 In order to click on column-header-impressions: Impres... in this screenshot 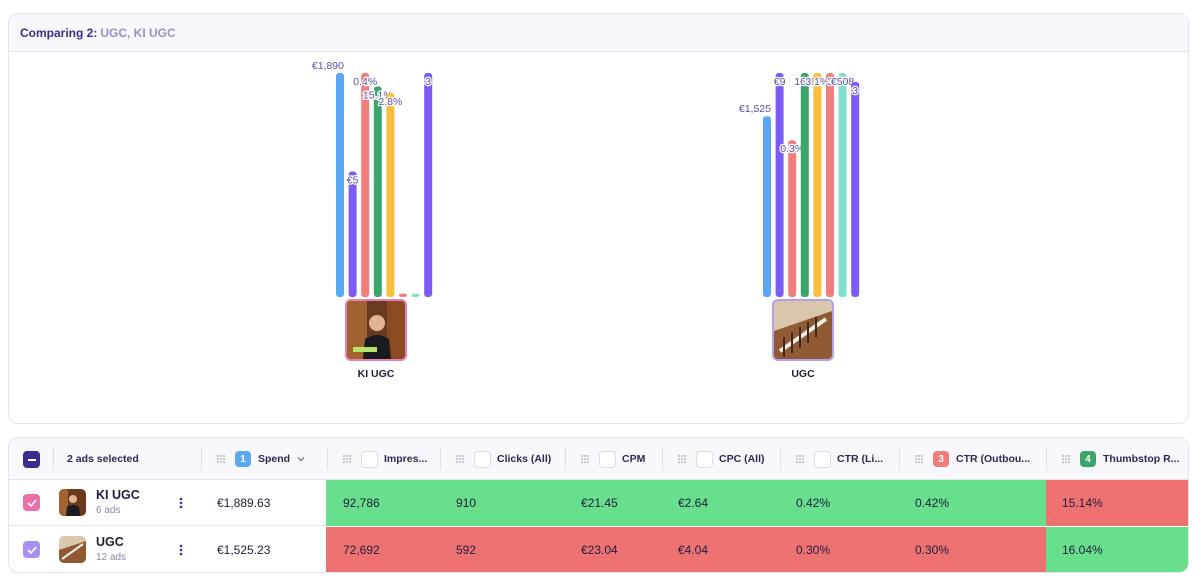, I will do `click(384, 459)`.